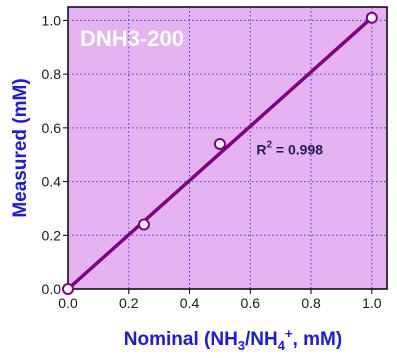 Image resolution: width=397 pixels, height=358 pixels. Describe the element at coordinates (52, 182) in the screenshot. I see `y-tick-label: 0.4` at that location.